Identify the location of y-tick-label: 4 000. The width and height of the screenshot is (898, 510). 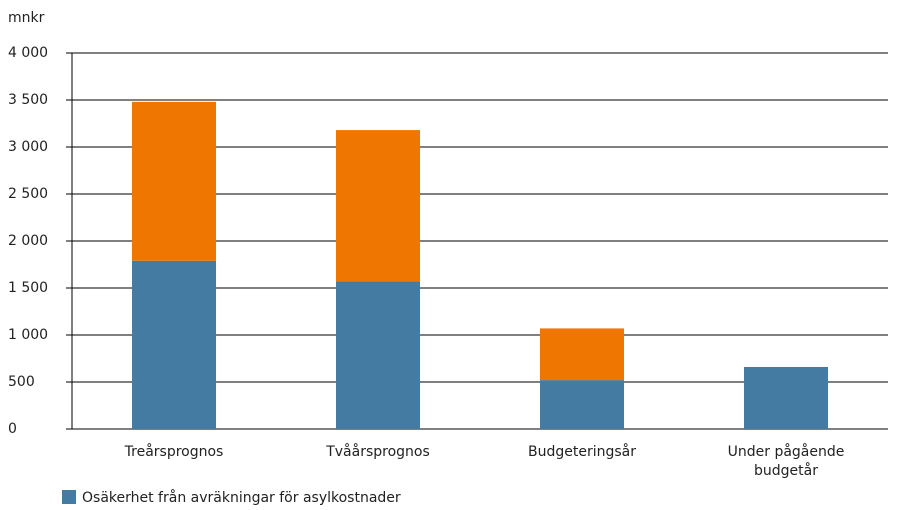
(28, 53).